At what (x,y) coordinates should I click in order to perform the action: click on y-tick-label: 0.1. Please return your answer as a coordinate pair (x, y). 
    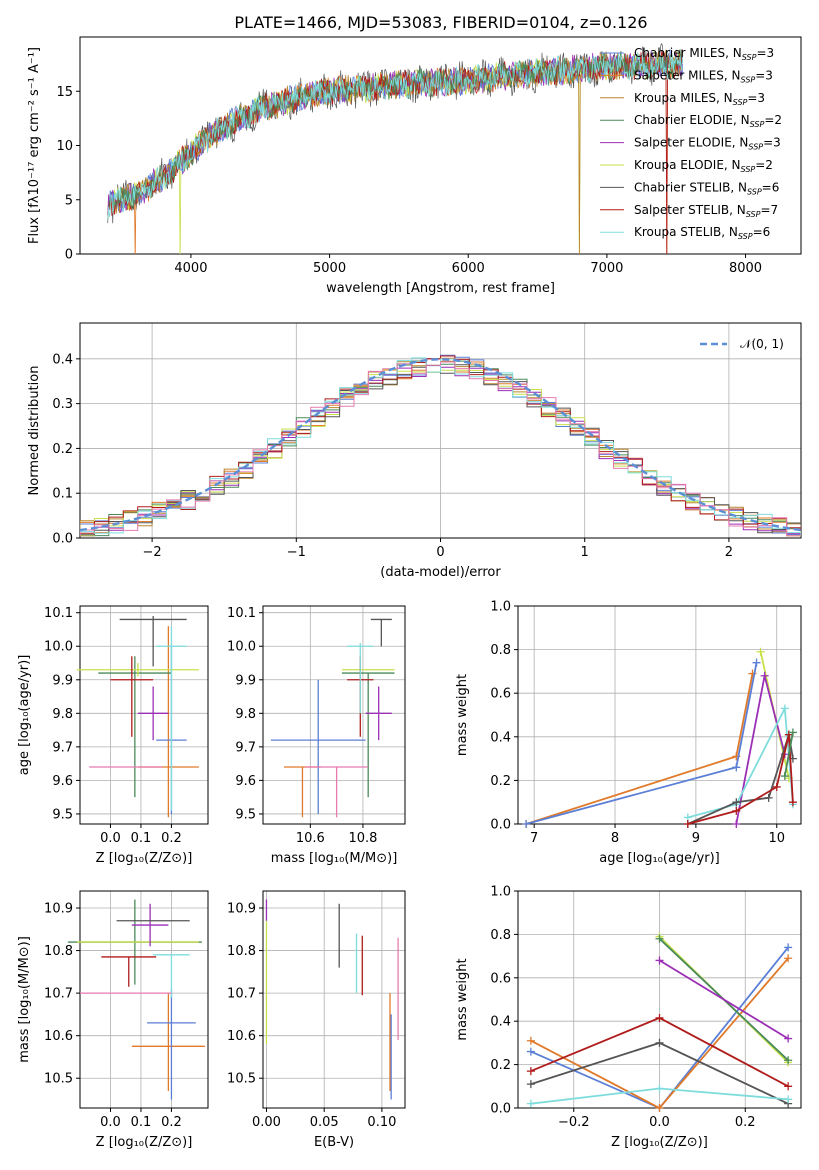
    Looking at the image, I should click on (62, 494).